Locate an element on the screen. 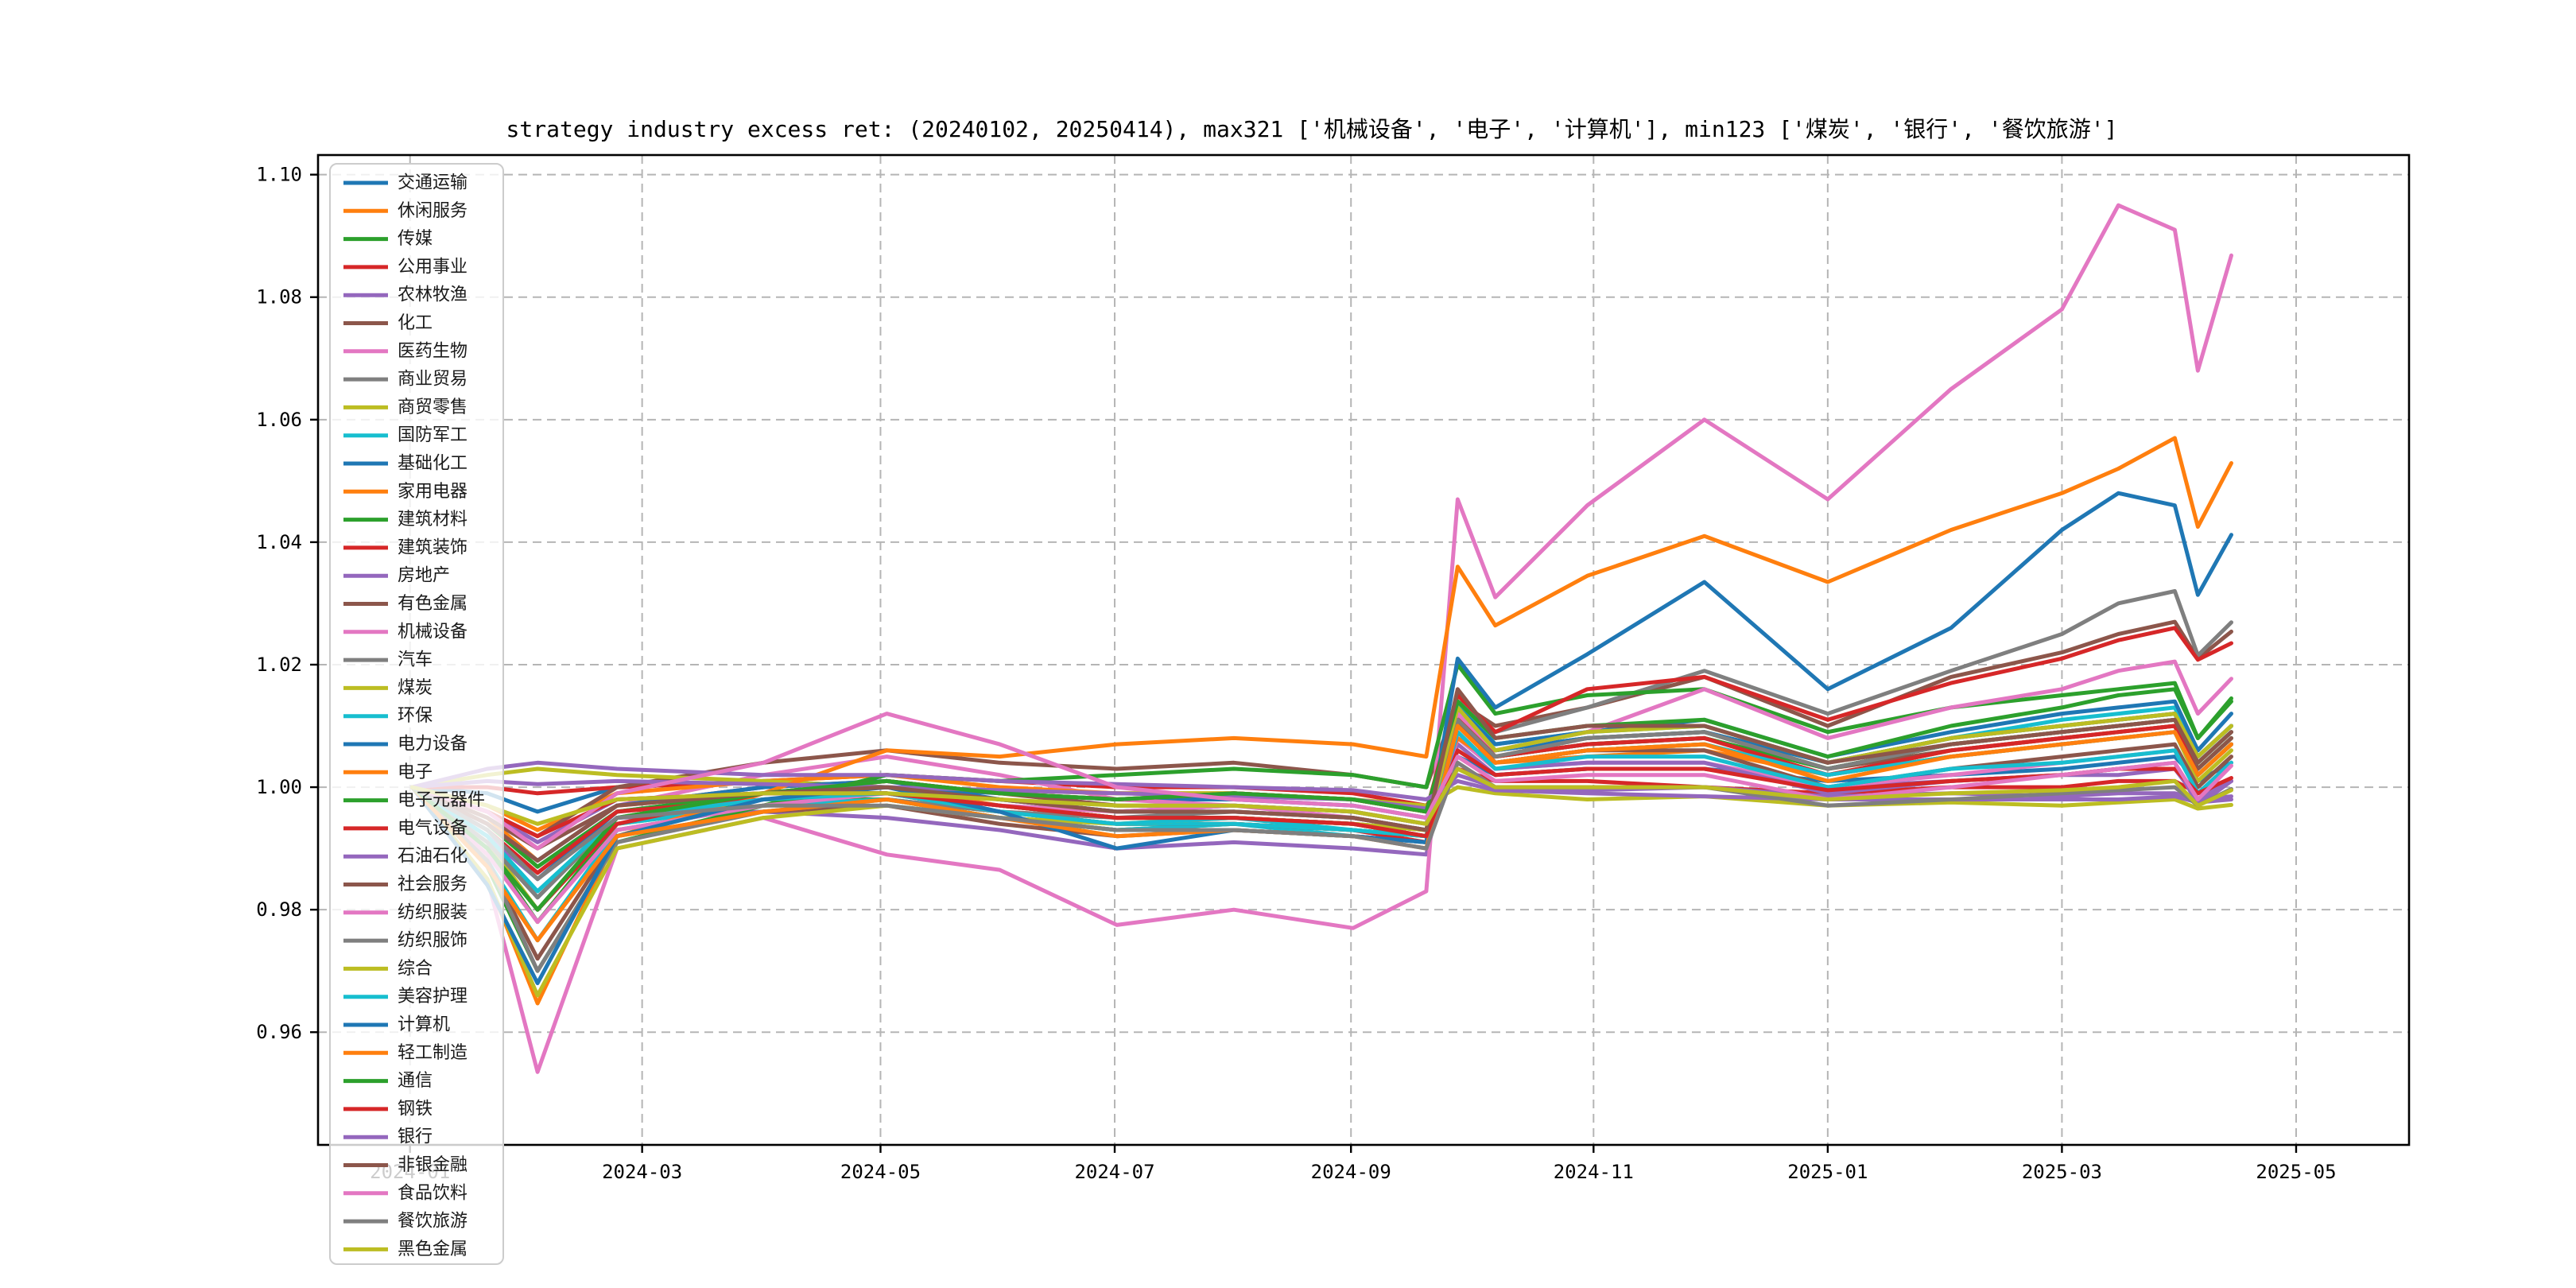 This screenshot has height=1288, width=2576. y-tick-label: 1.10 is located at coordinates (279, 175).